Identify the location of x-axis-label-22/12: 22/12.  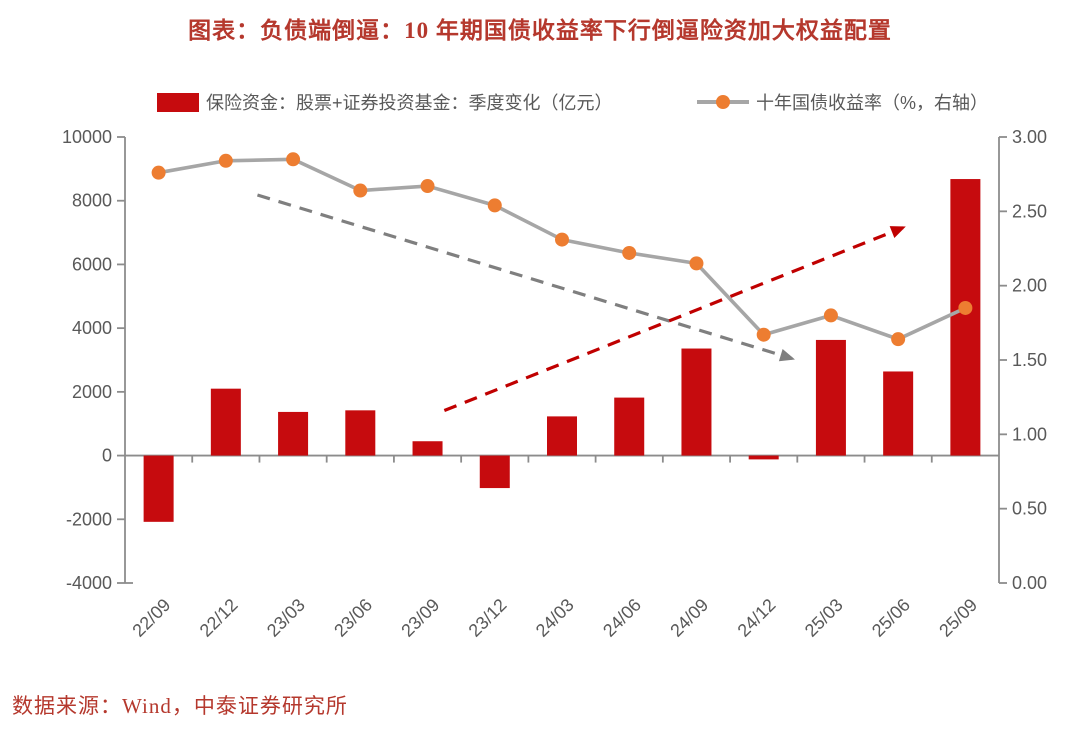
(219, 618).